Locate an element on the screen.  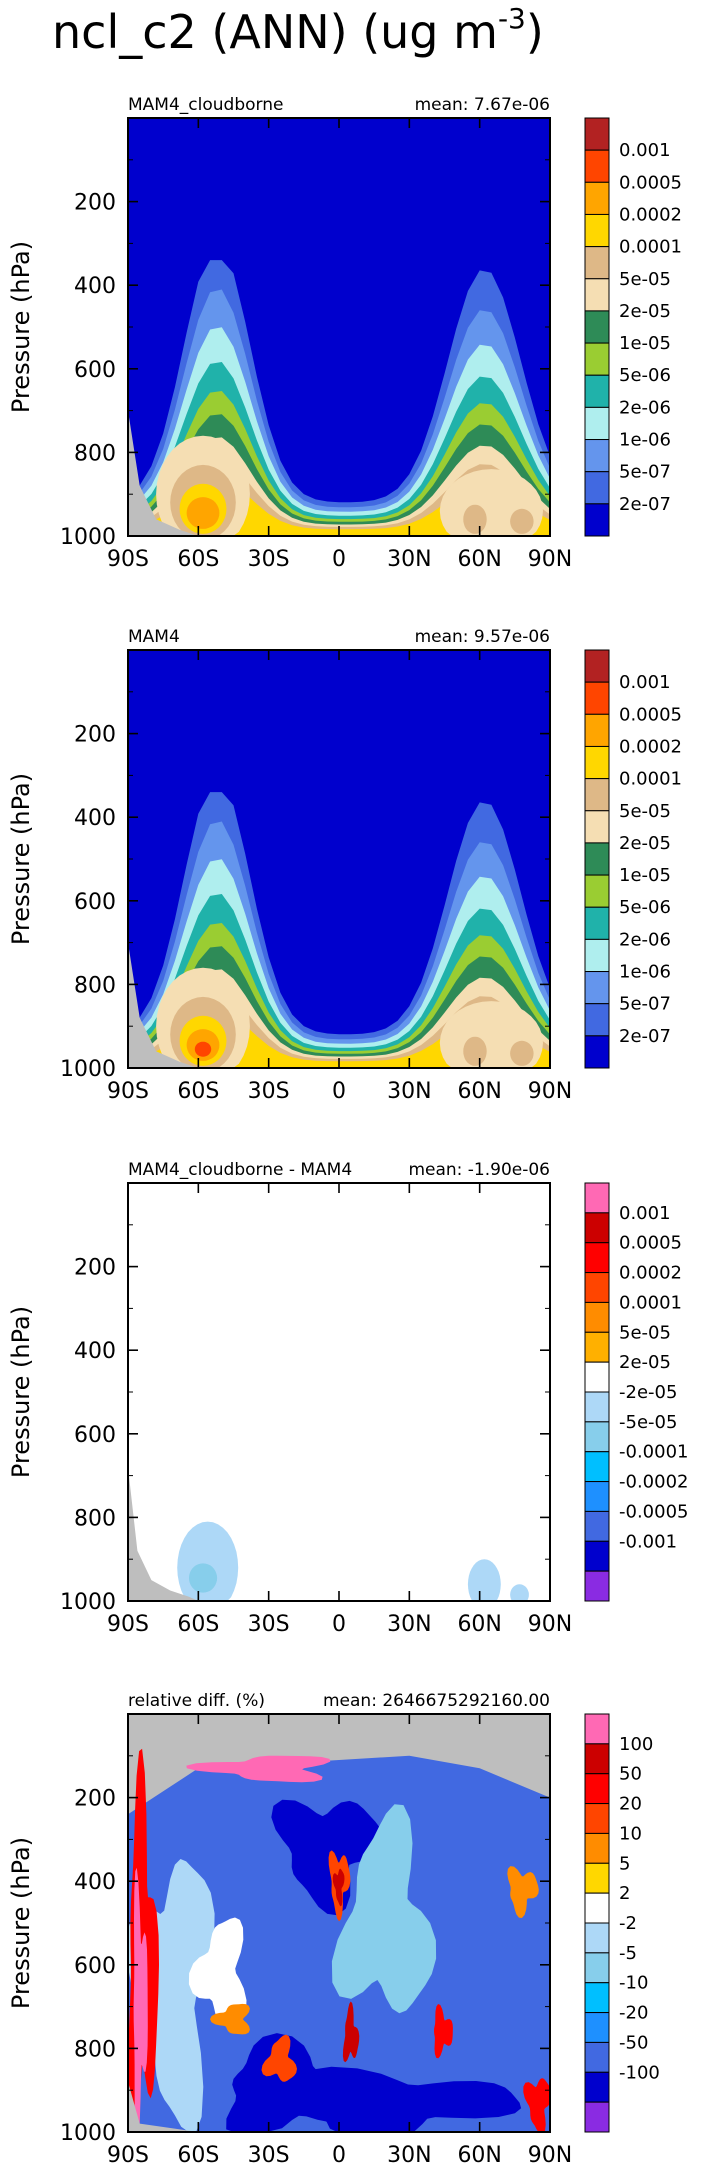
colorbar-label: 5e-06 is located at coordinates (645, 375).